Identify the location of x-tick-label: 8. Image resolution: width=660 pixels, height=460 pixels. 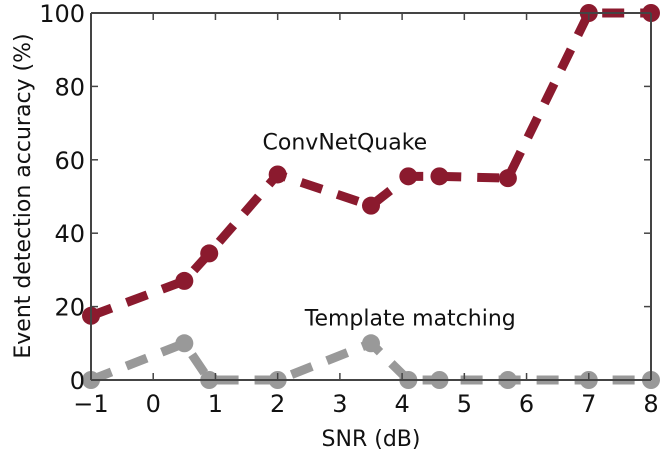
(650, 404).